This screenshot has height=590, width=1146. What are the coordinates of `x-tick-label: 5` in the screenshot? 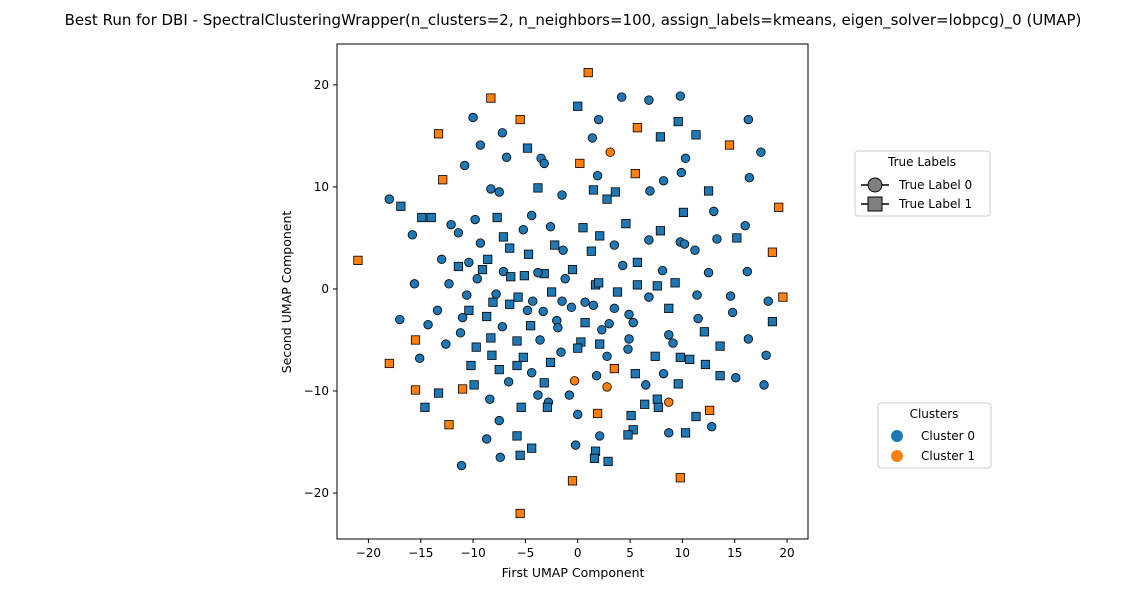 It's located at (630, 553).